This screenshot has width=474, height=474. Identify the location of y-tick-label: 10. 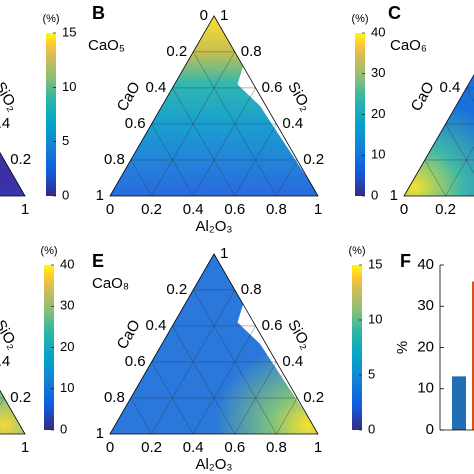
(425, 388).